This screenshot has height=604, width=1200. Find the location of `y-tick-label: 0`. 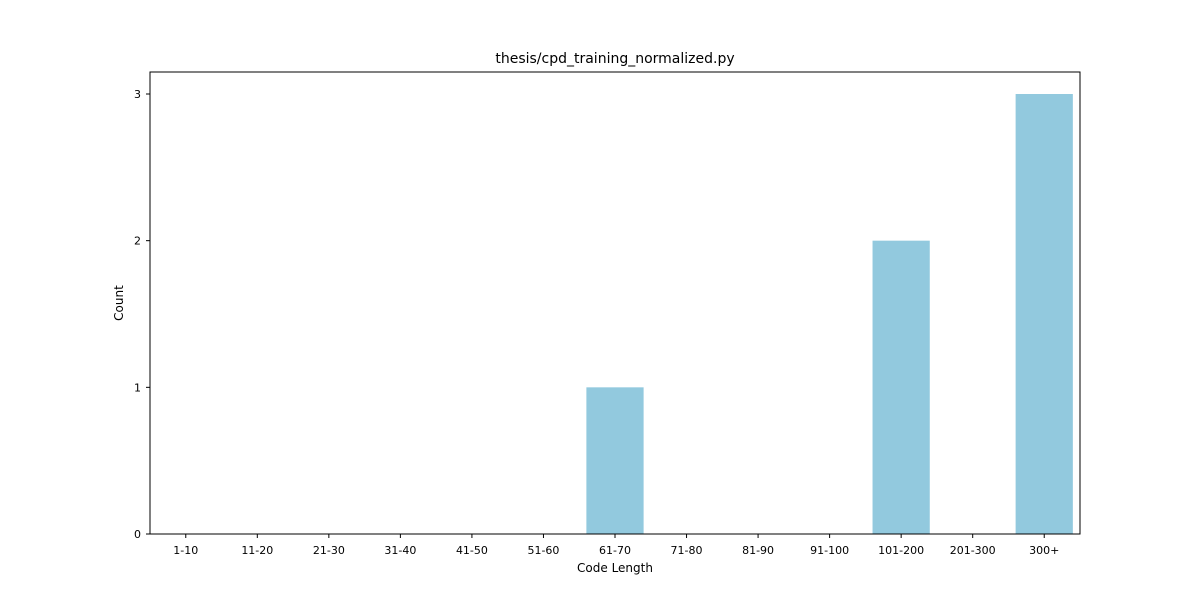

y-tick-label: 0 is located at coordinates (137, 534).